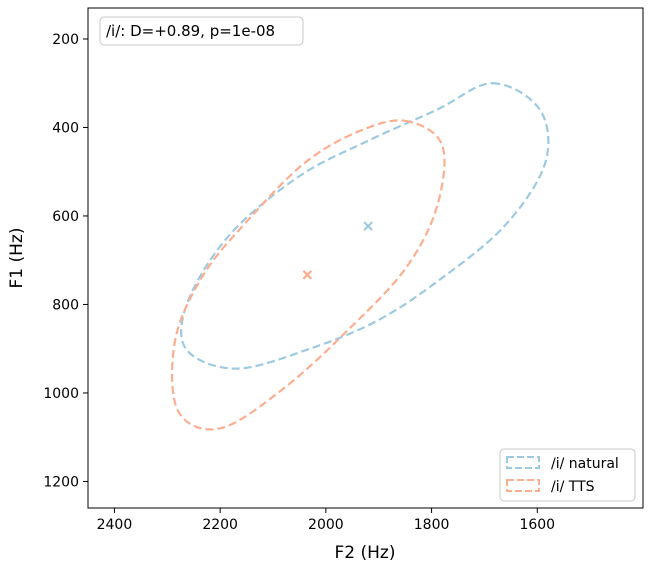 This screenshot has height=572, width=650. I want to click on legend-swatch-natural, so click(523, 462).